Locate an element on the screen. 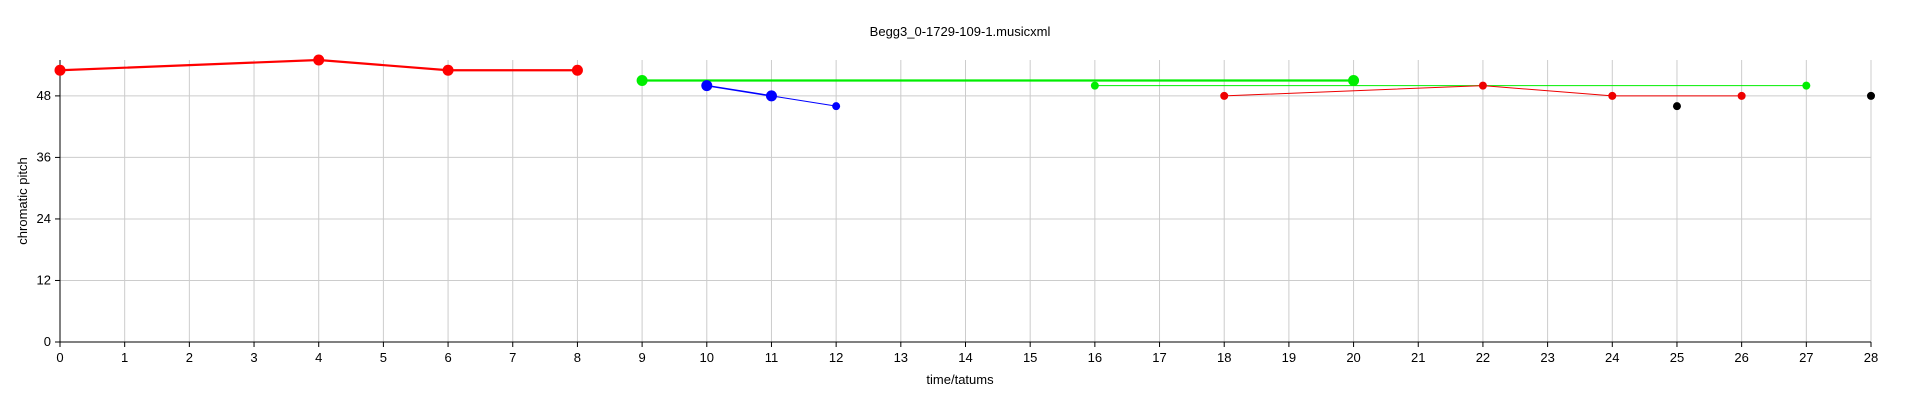 This screenshot has height=401, width=1920. x-tick-label: 6 is located at coordinates (447, 357).